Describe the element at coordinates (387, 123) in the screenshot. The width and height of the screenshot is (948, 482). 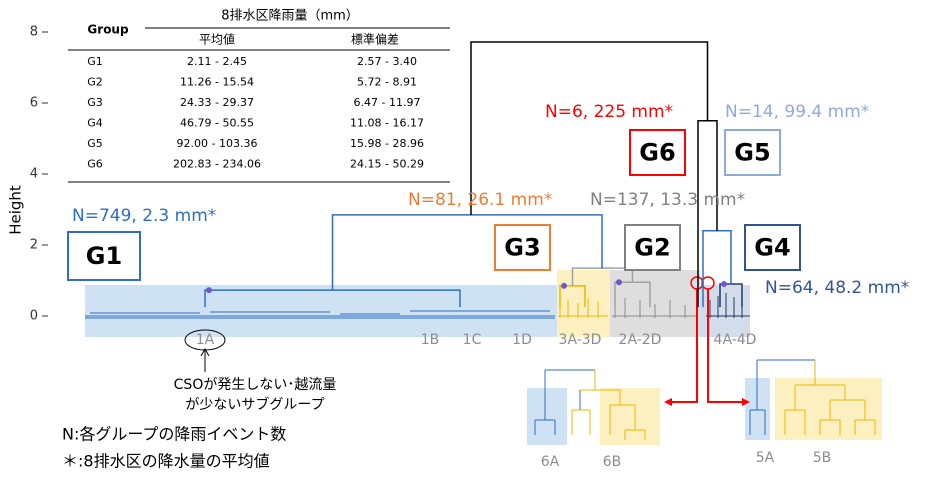
I see `table-cell: 11.08 - 16.17` at that location.